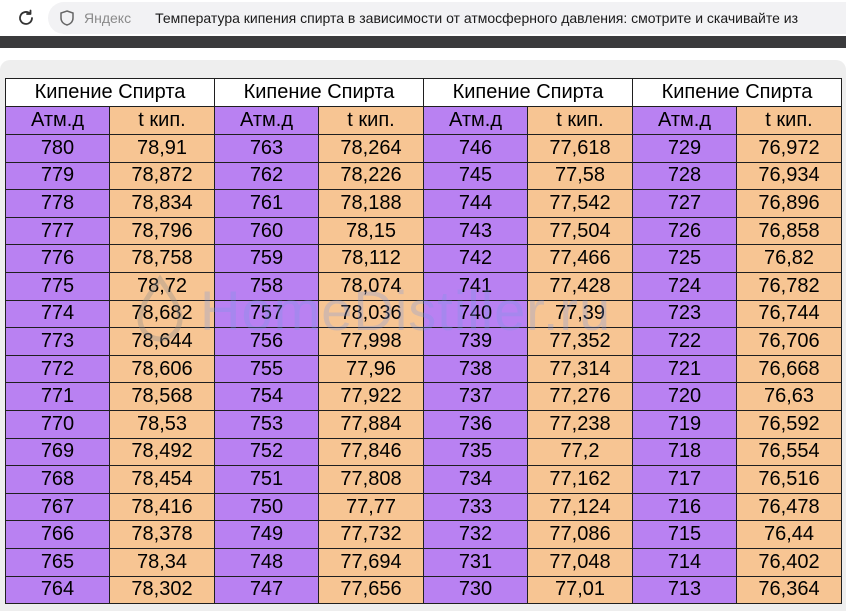  What do you see at coordinates (57, 231) in the screenshot?
I see `cell-atm: 777` at bounding box center [57, 231].